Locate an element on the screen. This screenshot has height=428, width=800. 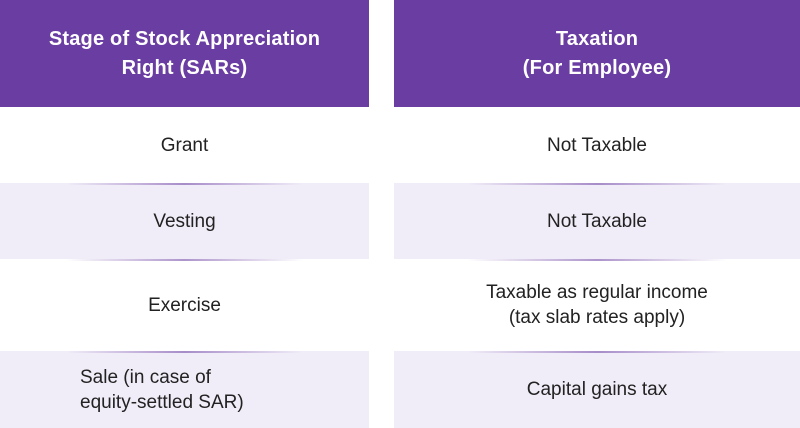
stage-cell-sale: Sale (in case of equity-settled SAR) is located at coordinates (184, 389).